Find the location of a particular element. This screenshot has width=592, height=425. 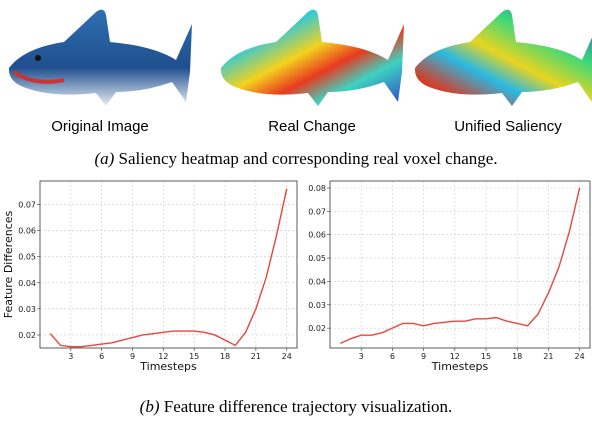

caption-label: (b) is located at coordinates (150, 406).